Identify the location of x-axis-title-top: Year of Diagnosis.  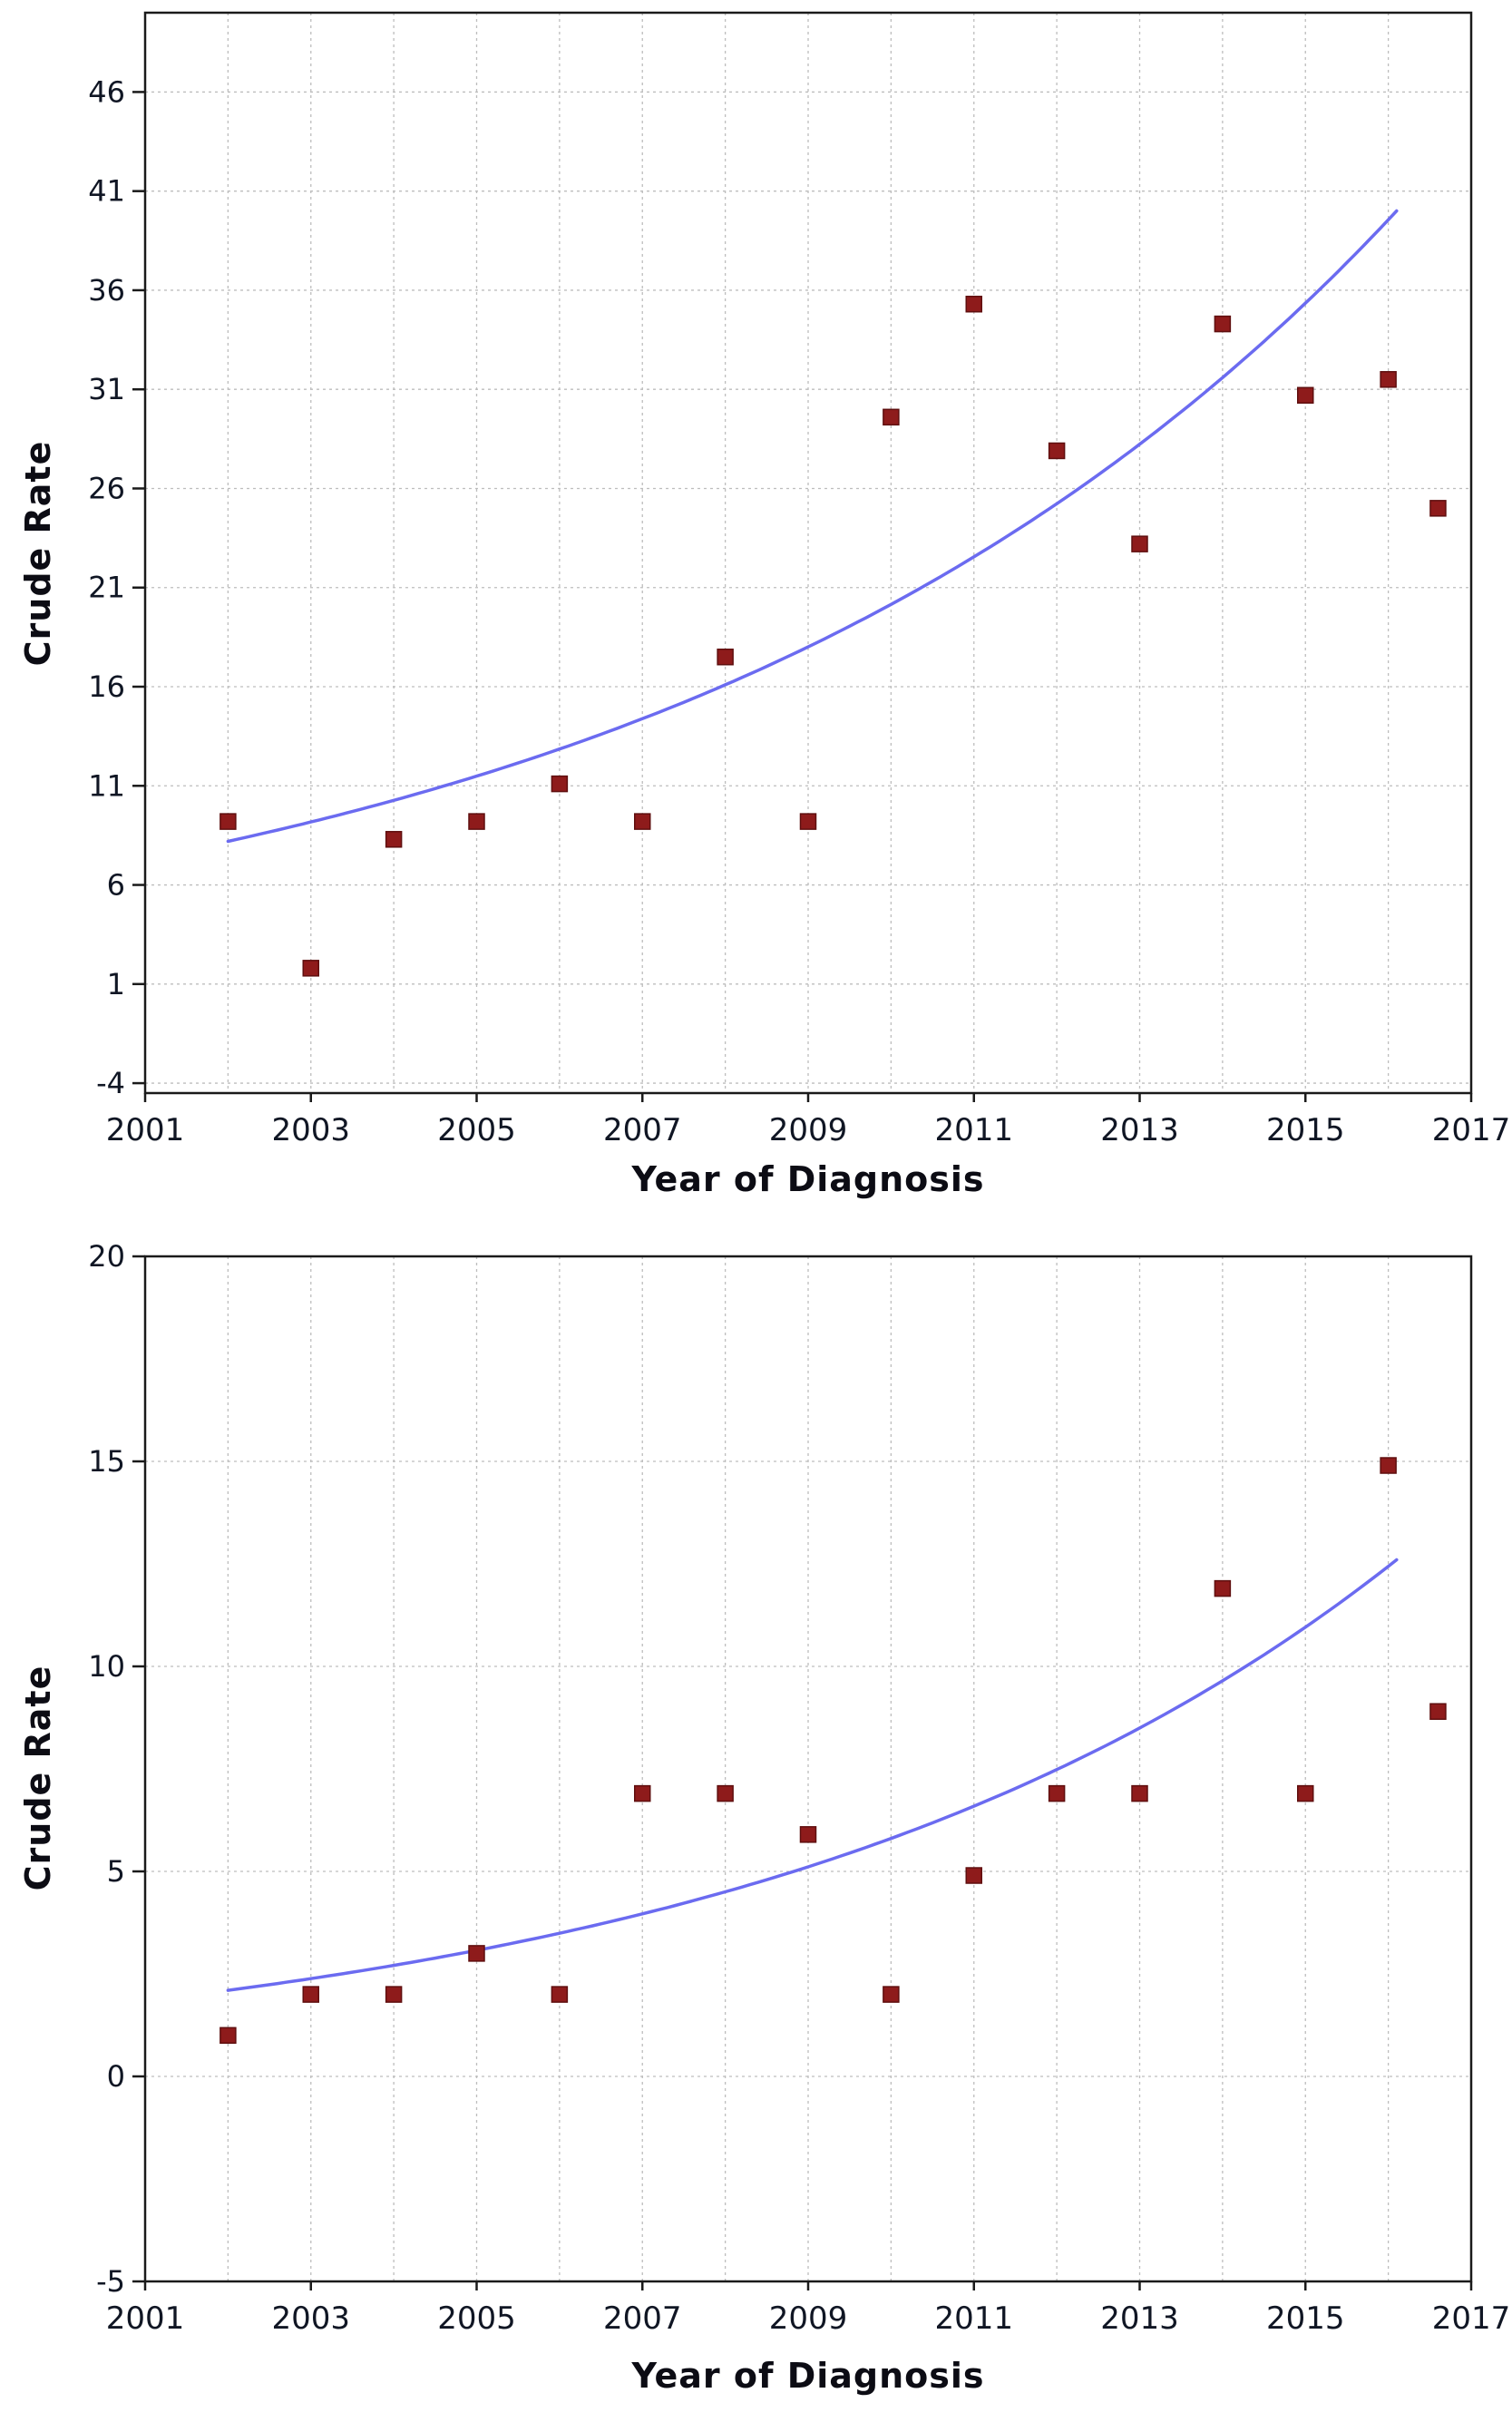
(808, 1179).